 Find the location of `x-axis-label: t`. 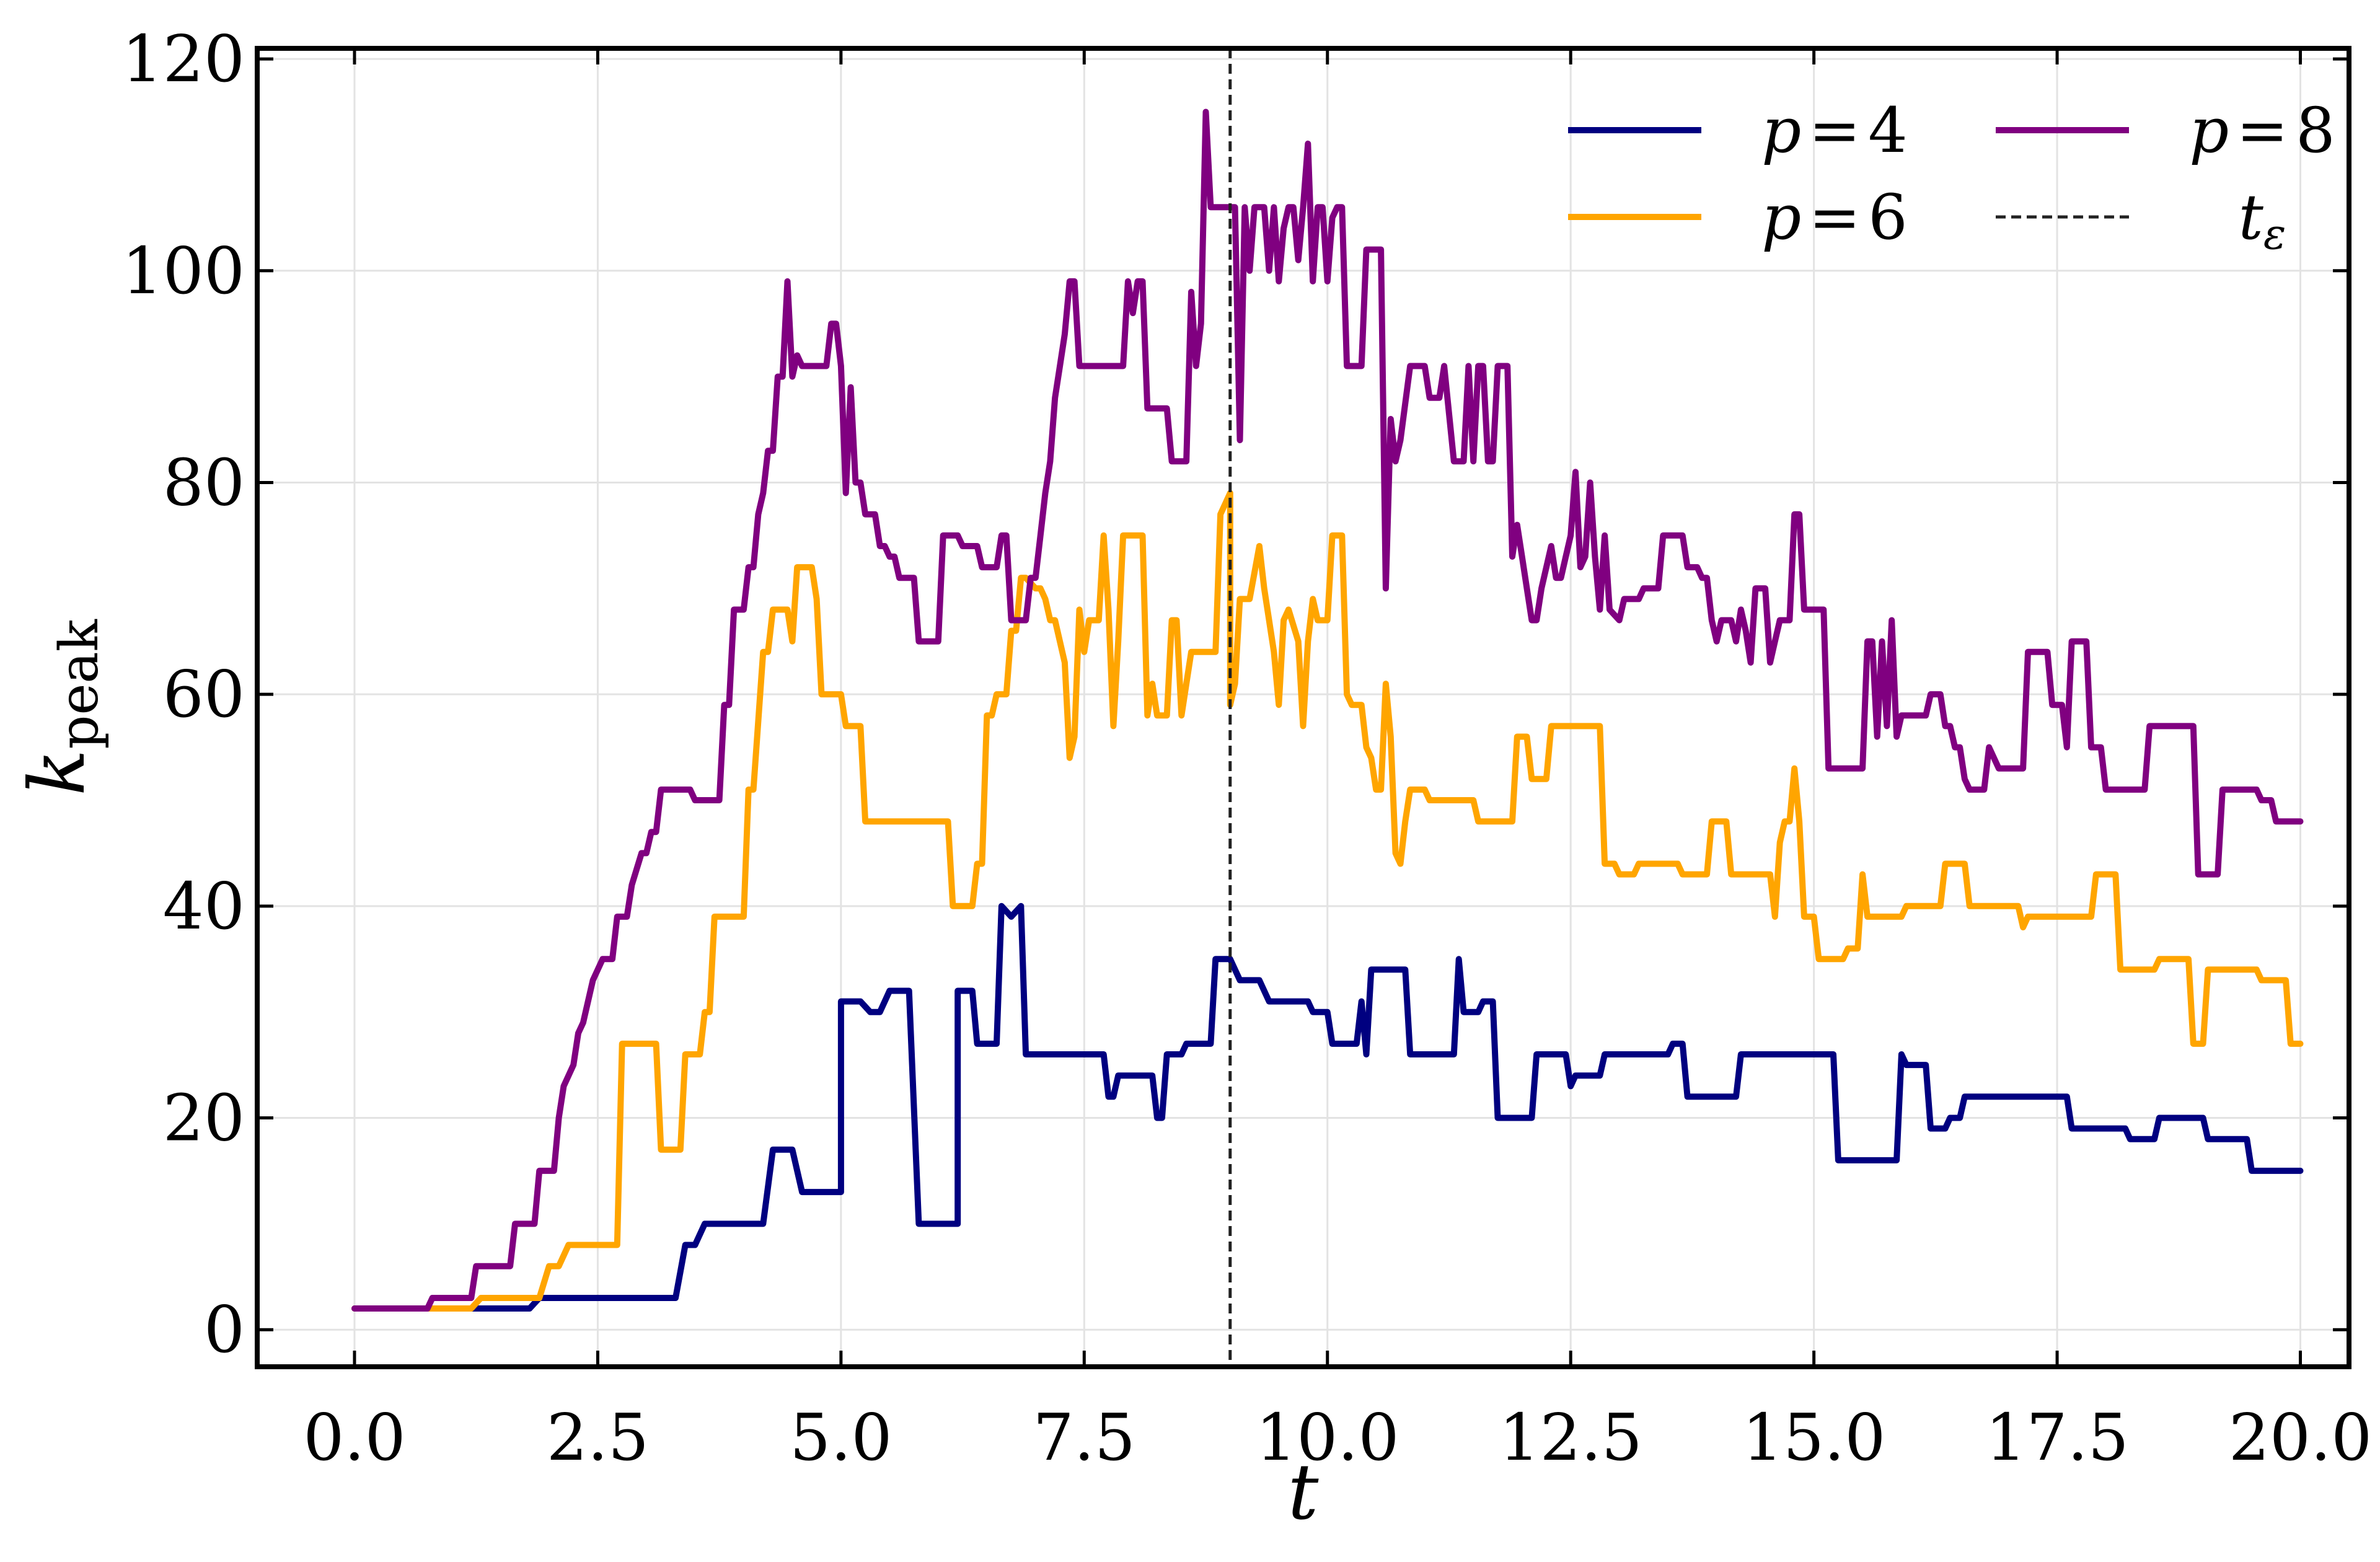

x-axis-label: t is located at coordinates (1304, 1492).